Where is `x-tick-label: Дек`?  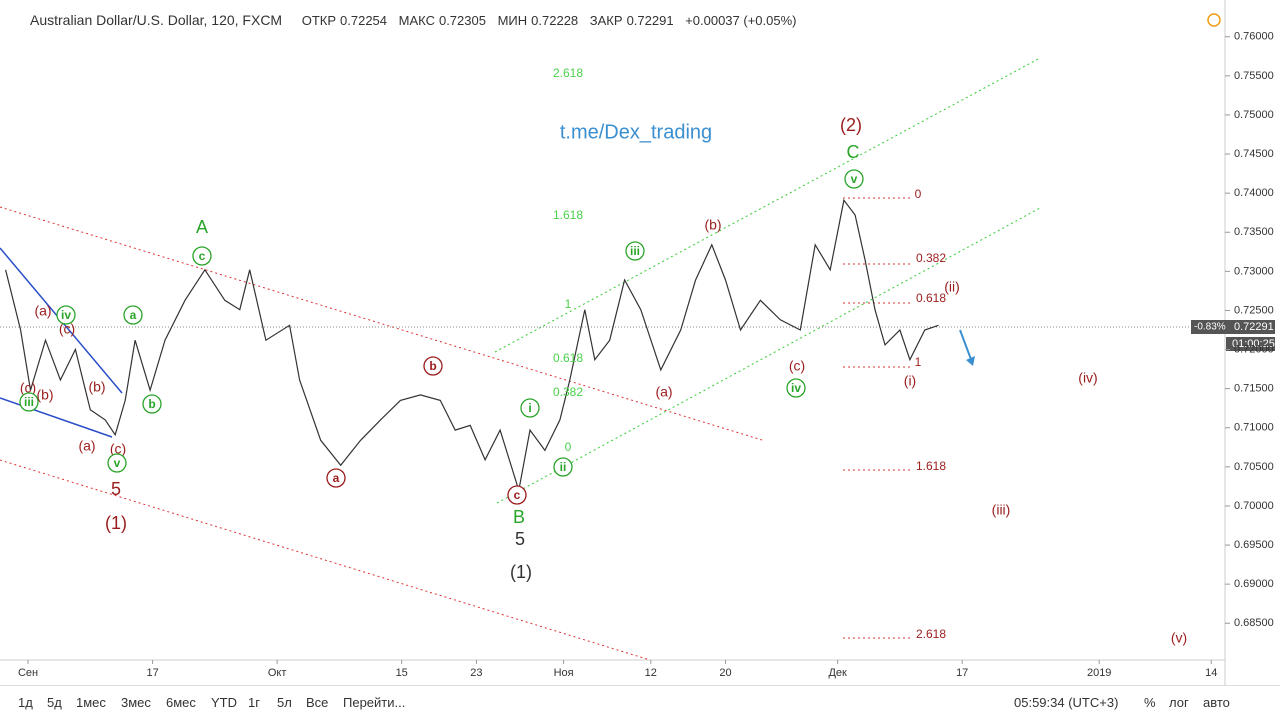 x-tick-label: Дек is located at coordinates (837, 673).